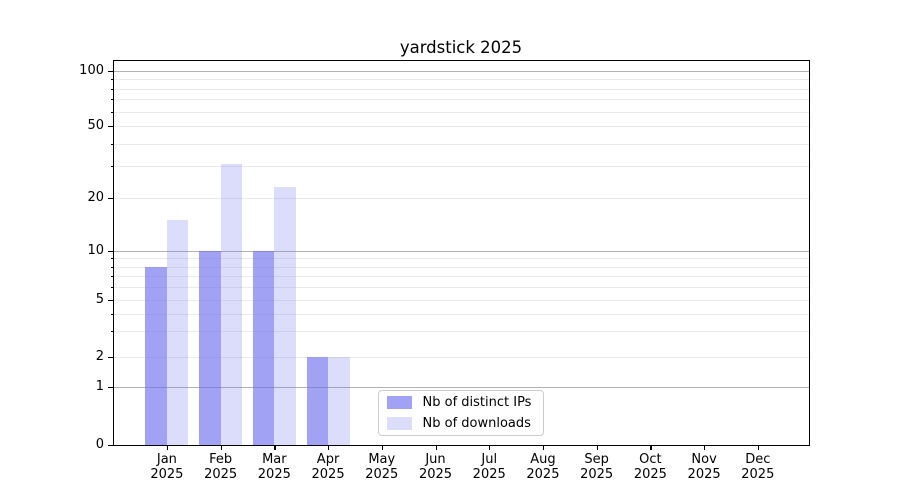 The image size is (900, 500). I want to click on legend: Nb of distinct IPs Nb of downloads, so click(460, 413).